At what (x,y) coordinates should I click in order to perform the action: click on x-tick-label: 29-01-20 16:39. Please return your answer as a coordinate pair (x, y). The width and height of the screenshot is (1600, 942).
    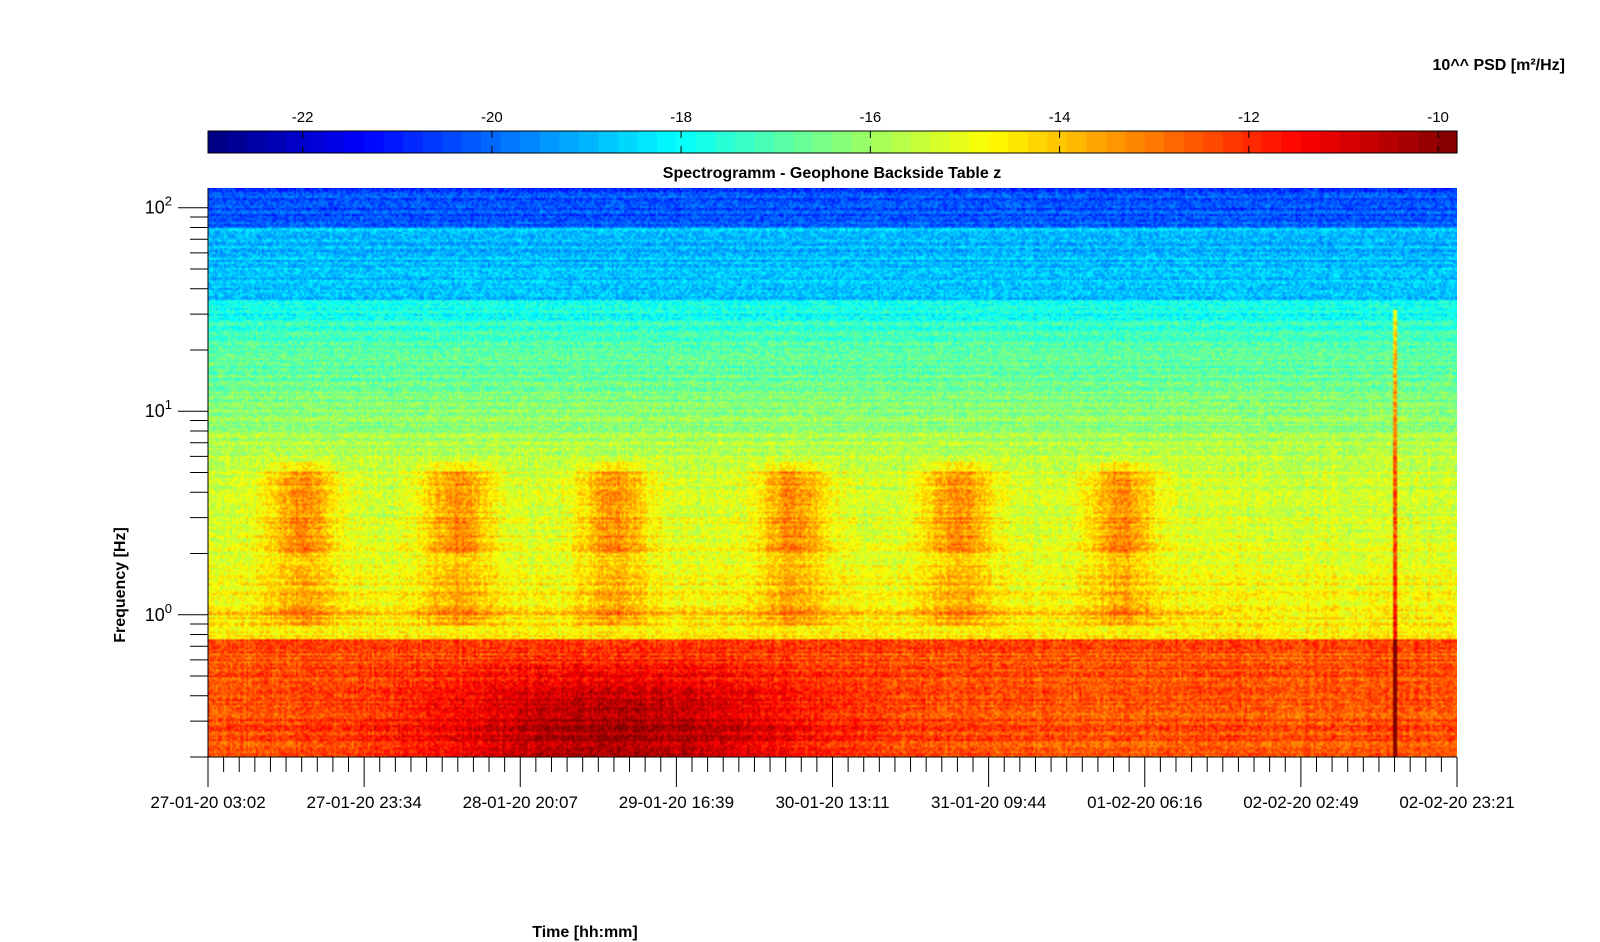
    Looking at the image, I should click on (676, 802).